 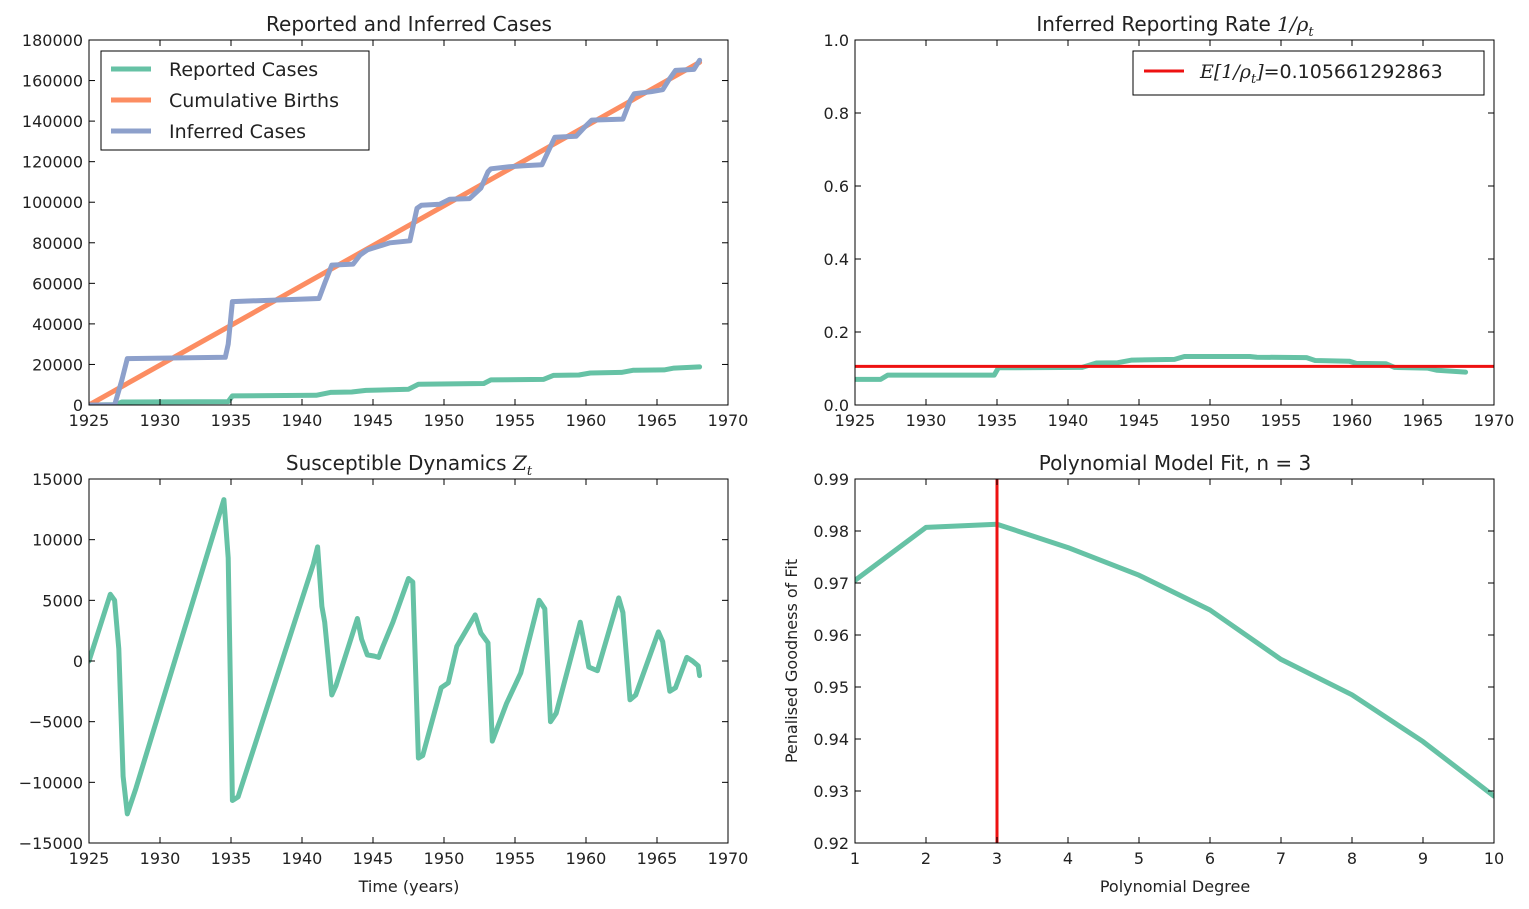 What do you see at coordinates (409, 886) in the screenshot?
I see `x-axis-label: Time (years)` at bounding box center [409, 886].